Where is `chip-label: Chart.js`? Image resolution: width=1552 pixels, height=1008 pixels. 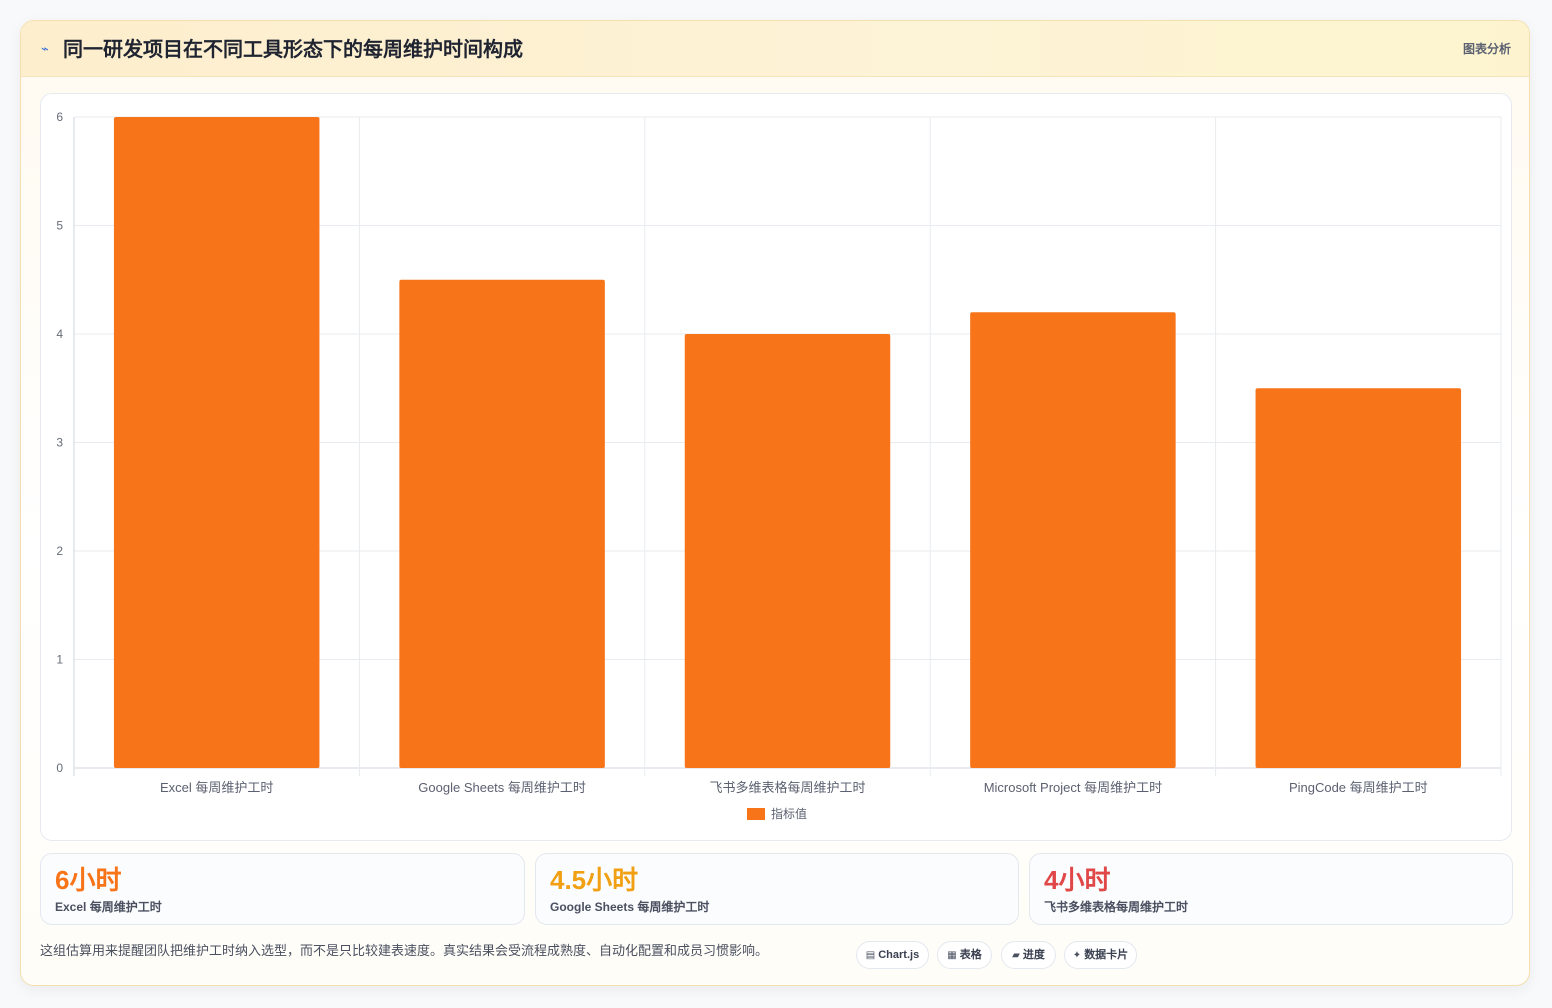
chip-label: Chart.js is located at coordinates (899, 955).